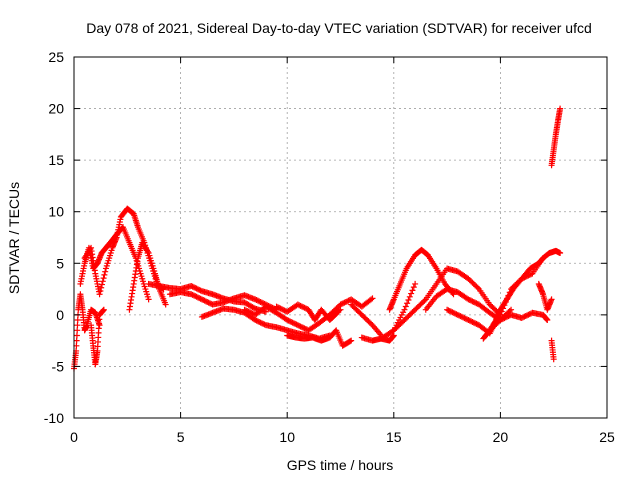  What do you see at coordinates (56, 109) in the screenshot?
I see `y-tick-label: 20` at bounding box center [56, 109].